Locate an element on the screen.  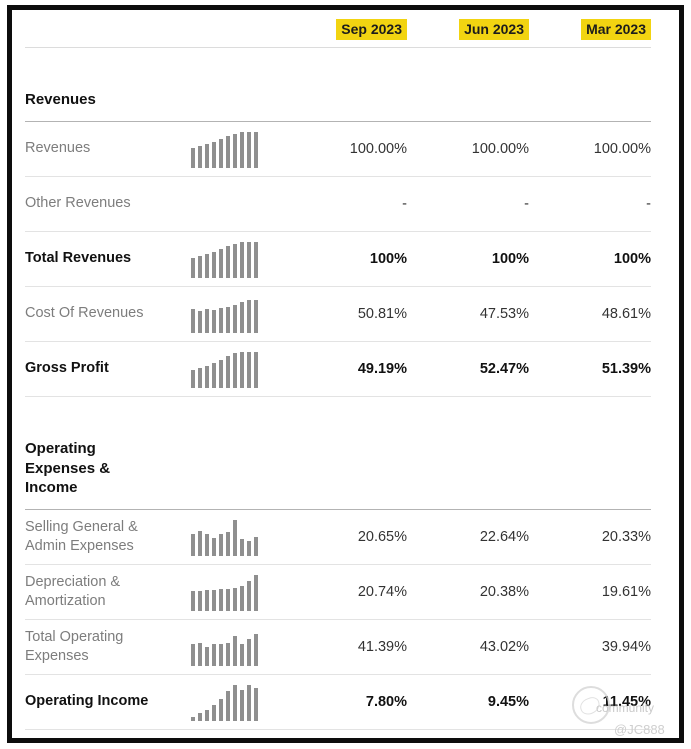
value-cell: 22.64% is located at coordinates (504, 537).